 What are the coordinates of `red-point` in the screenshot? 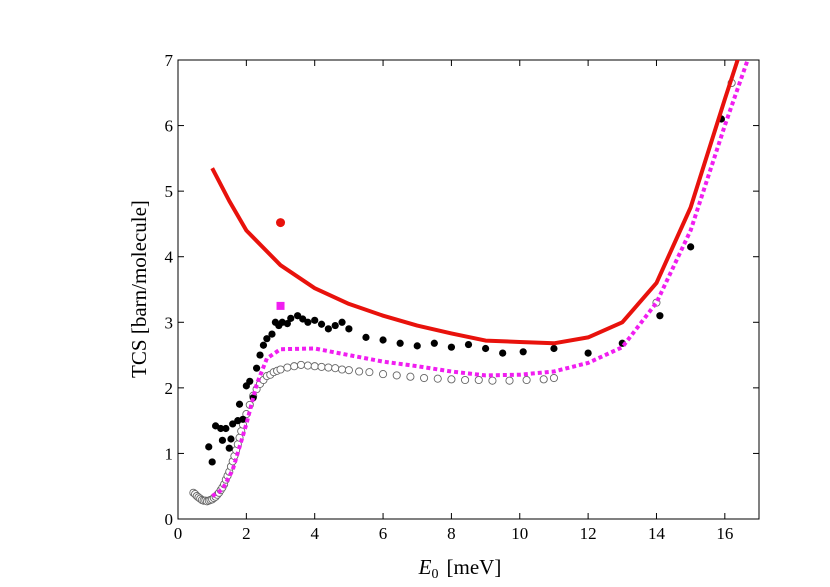 It's located at (281, 223).